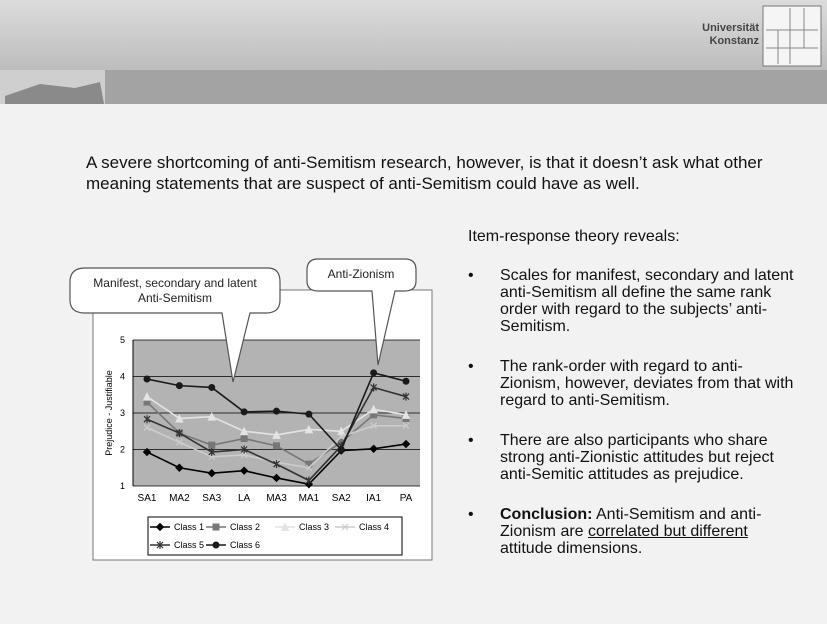 This screenshot has height=624, width=827. What do you see at coordinates (175, 283) in the screenshot?
I see `callout-text: Manifest, secondary and latent` at bounding box center [175, 283].